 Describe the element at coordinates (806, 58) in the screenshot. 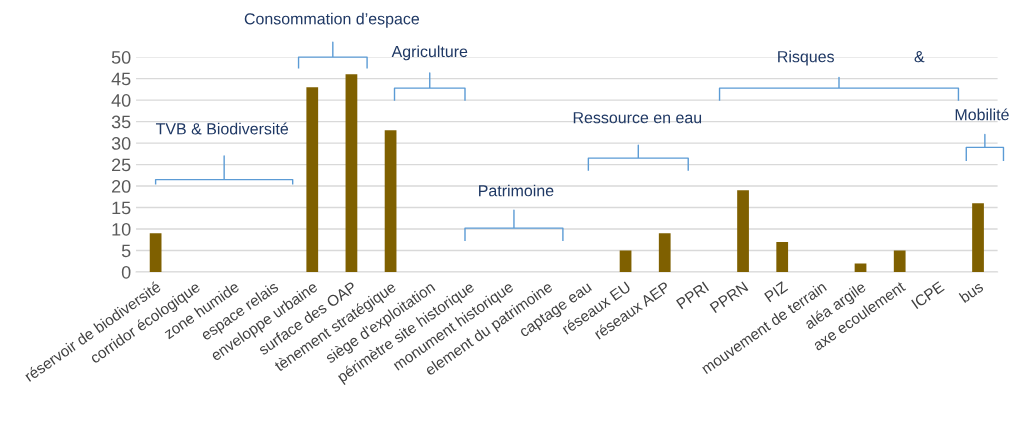

I see `annotation: Risques` at that location.